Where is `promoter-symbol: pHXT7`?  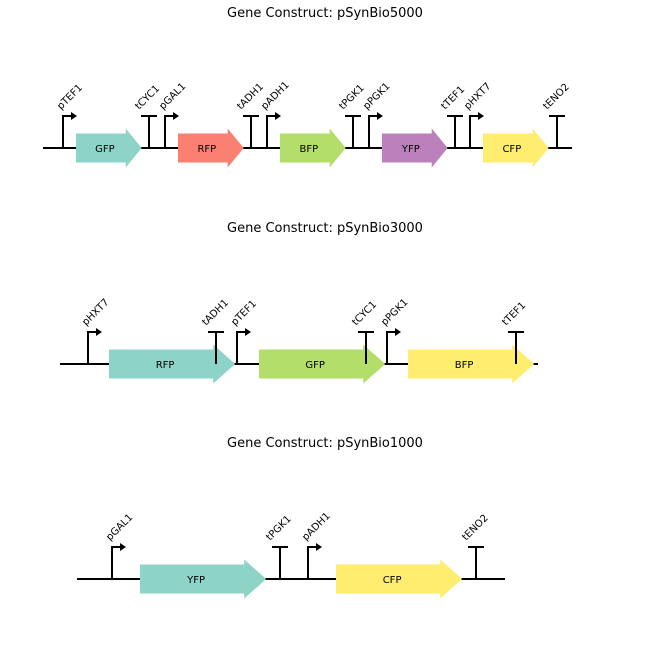
promoter-symbol: pHXT7 is located at coordinates (95, 330).